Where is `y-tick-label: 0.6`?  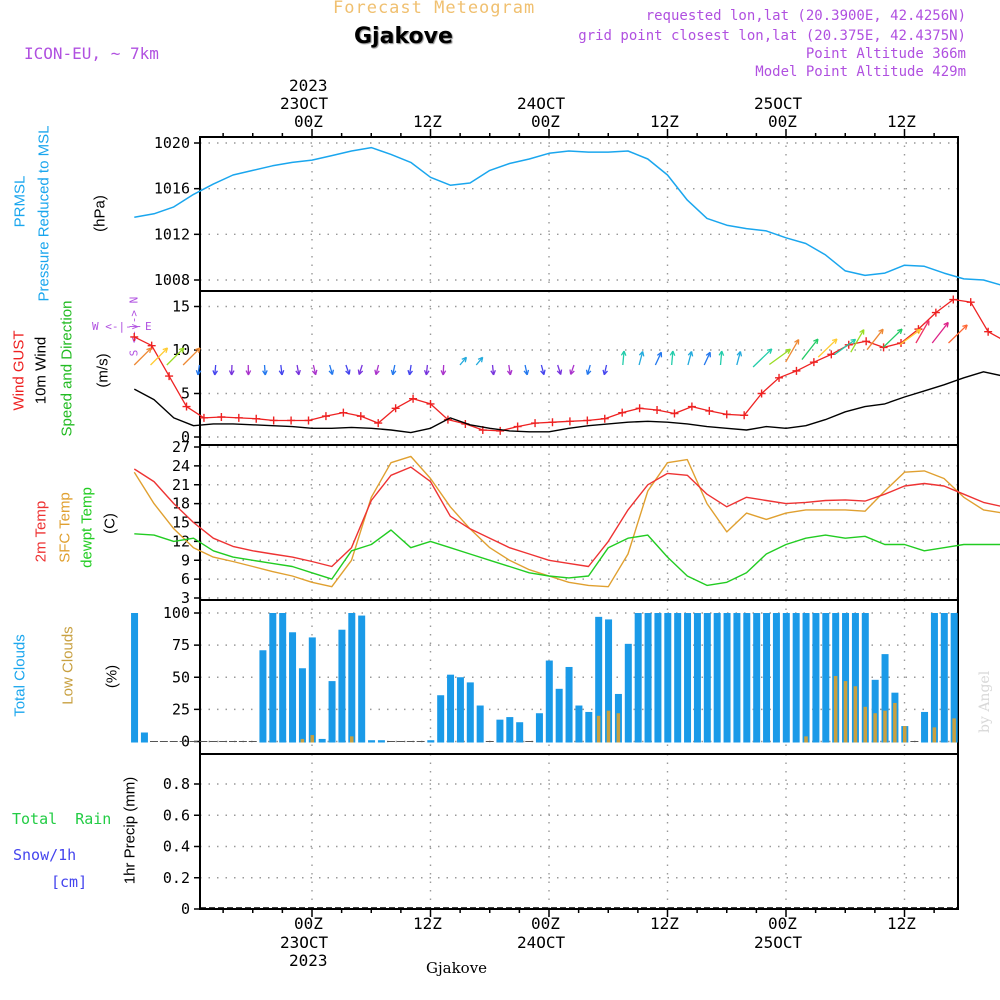
y-tick-label: 0.6 is located at coordinates (176, 815).